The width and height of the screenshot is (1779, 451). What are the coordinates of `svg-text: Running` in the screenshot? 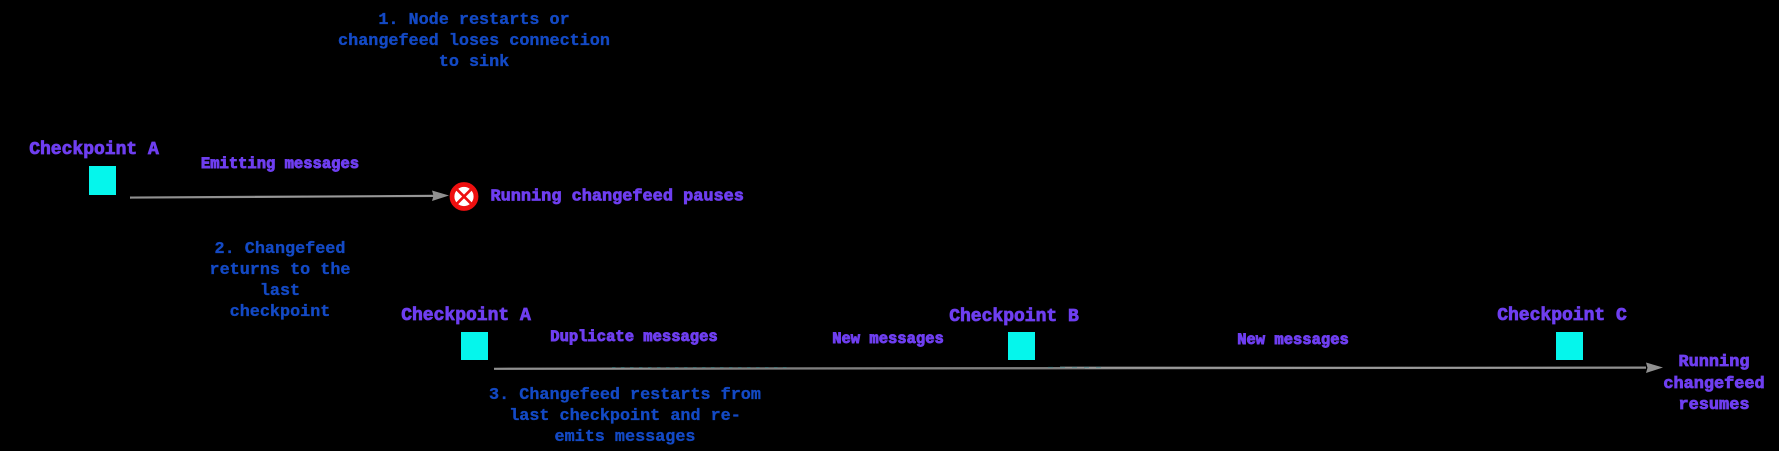 It's located at (1714, 362).